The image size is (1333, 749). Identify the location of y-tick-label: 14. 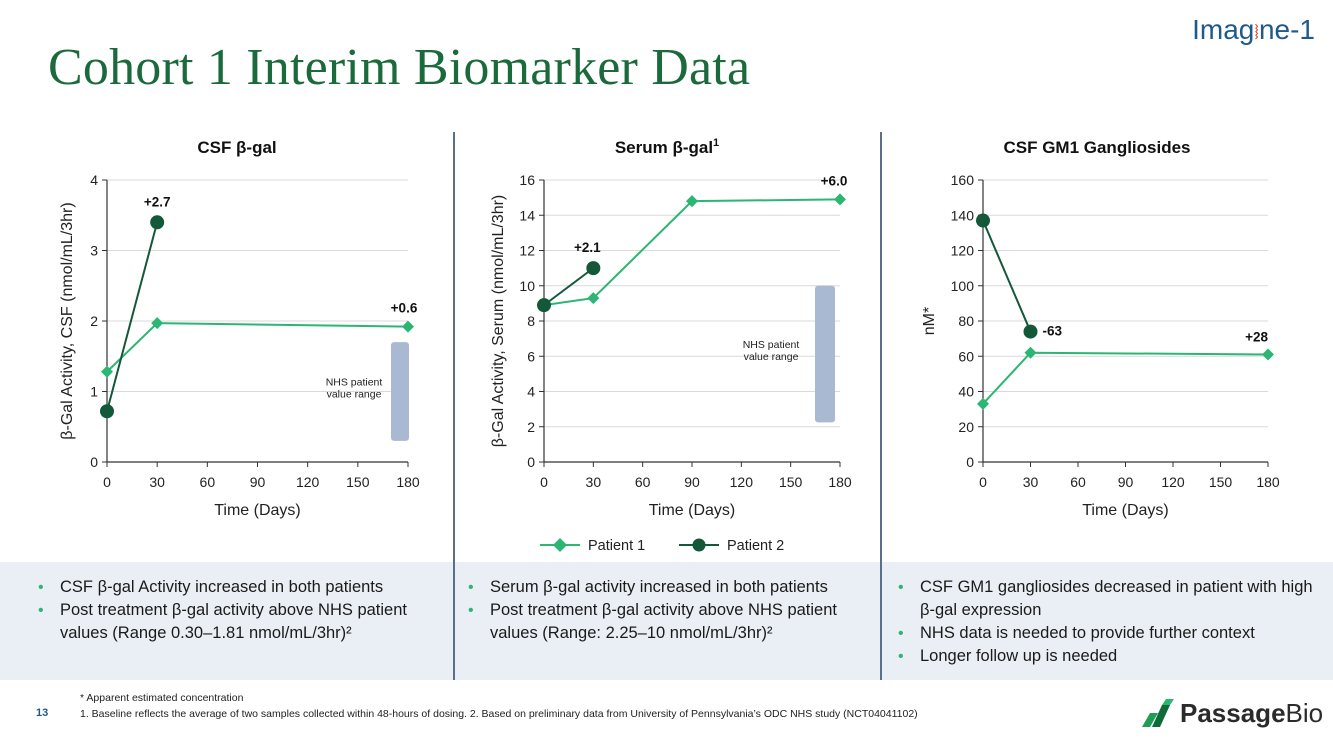
(527, 215).